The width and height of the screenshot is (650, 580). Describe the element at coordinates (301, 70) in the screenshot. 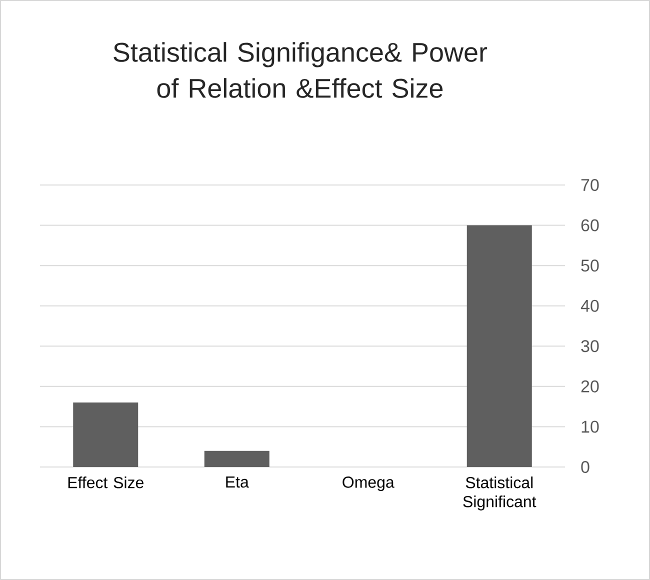

I see `chart-title: Statistical Signifigance& Power of Relation &Effect Size` at that location.